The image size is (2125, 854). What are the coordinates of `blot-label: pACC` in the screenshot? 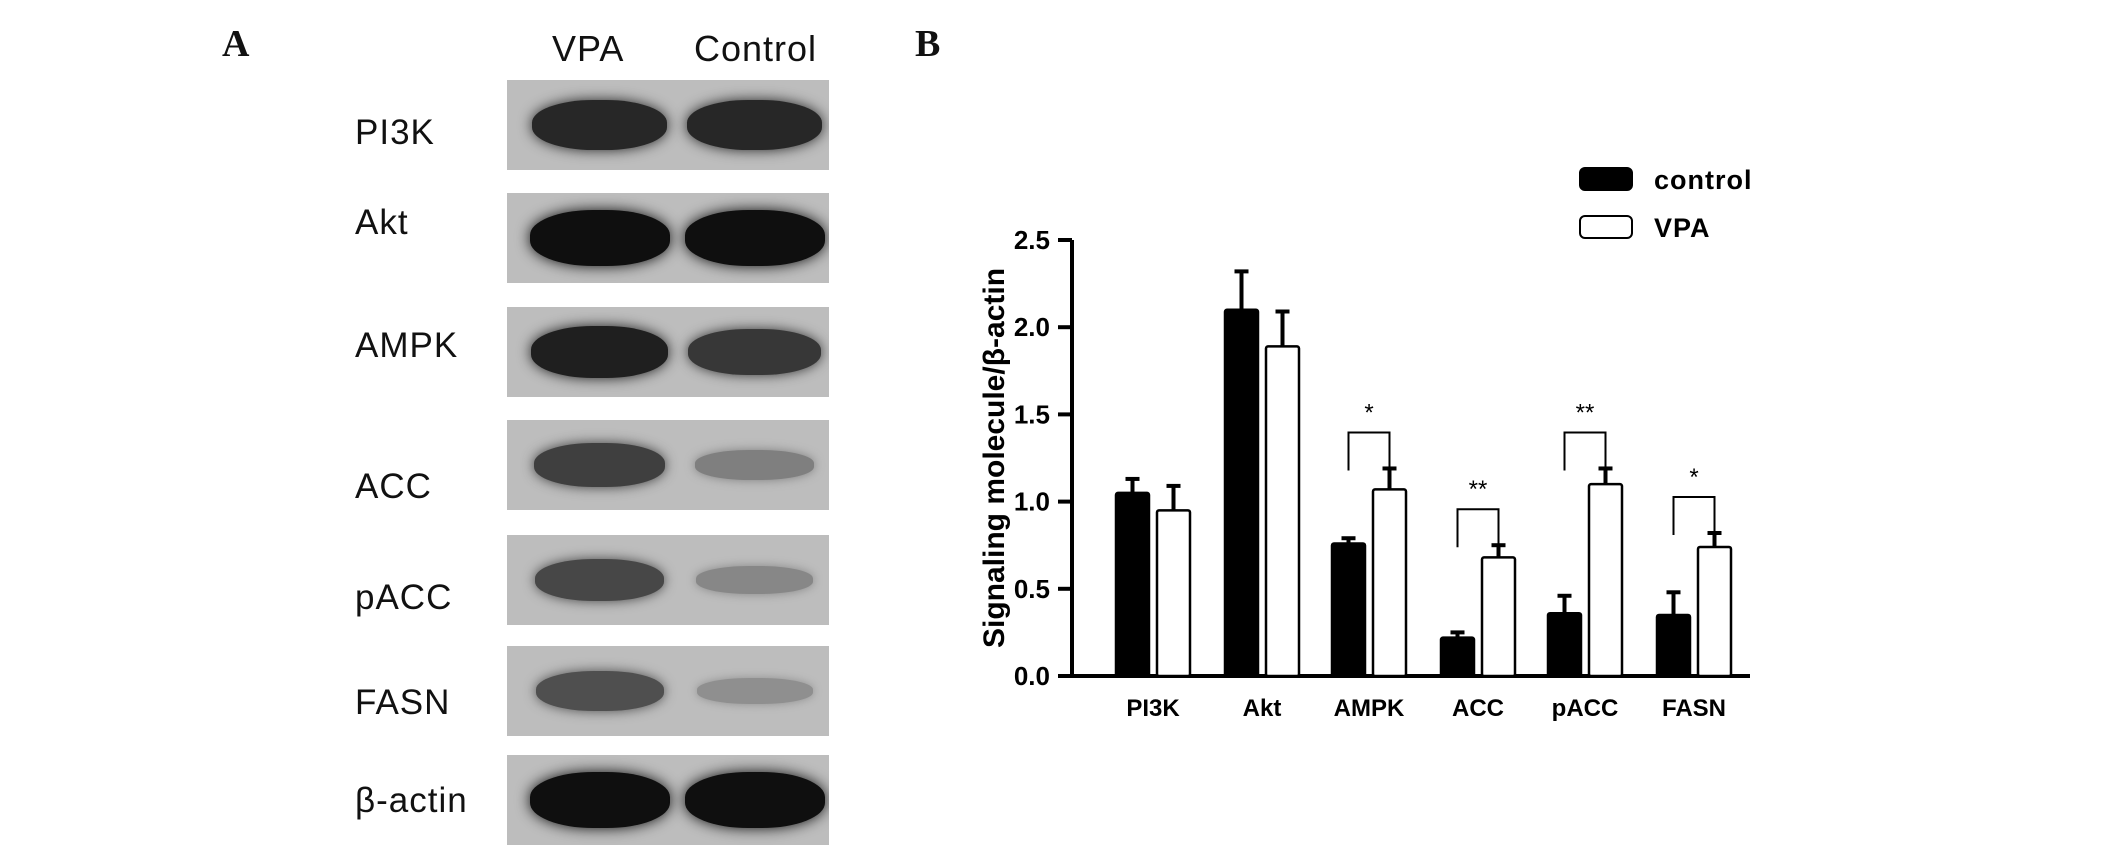 It's located at (404, 597).